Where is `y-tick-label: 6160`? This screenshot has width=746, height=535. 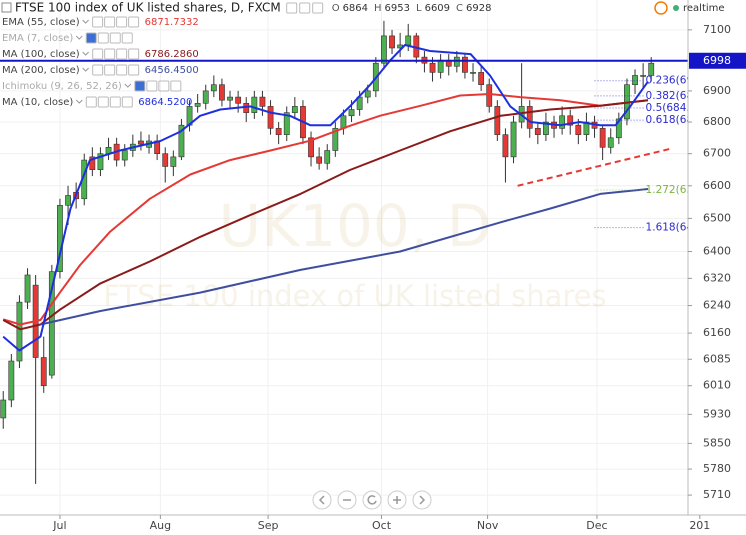 y-tick-label: 6160 is located at coordinates (717, 332).